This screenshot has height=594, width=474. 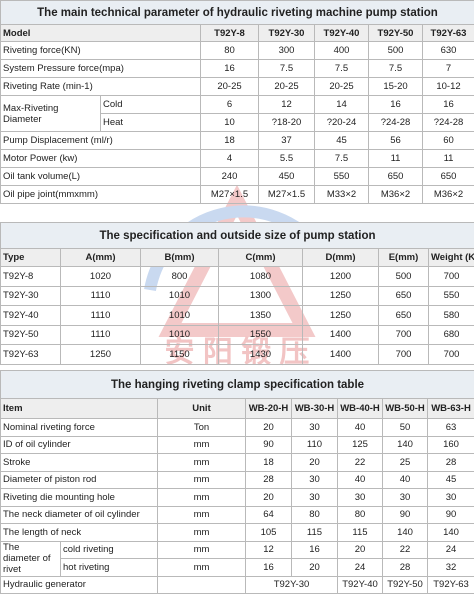 What do you see at coordinates (150, 104) in the screenshot?
I see `sub-label: Cold` at bounding box center [150, 104].